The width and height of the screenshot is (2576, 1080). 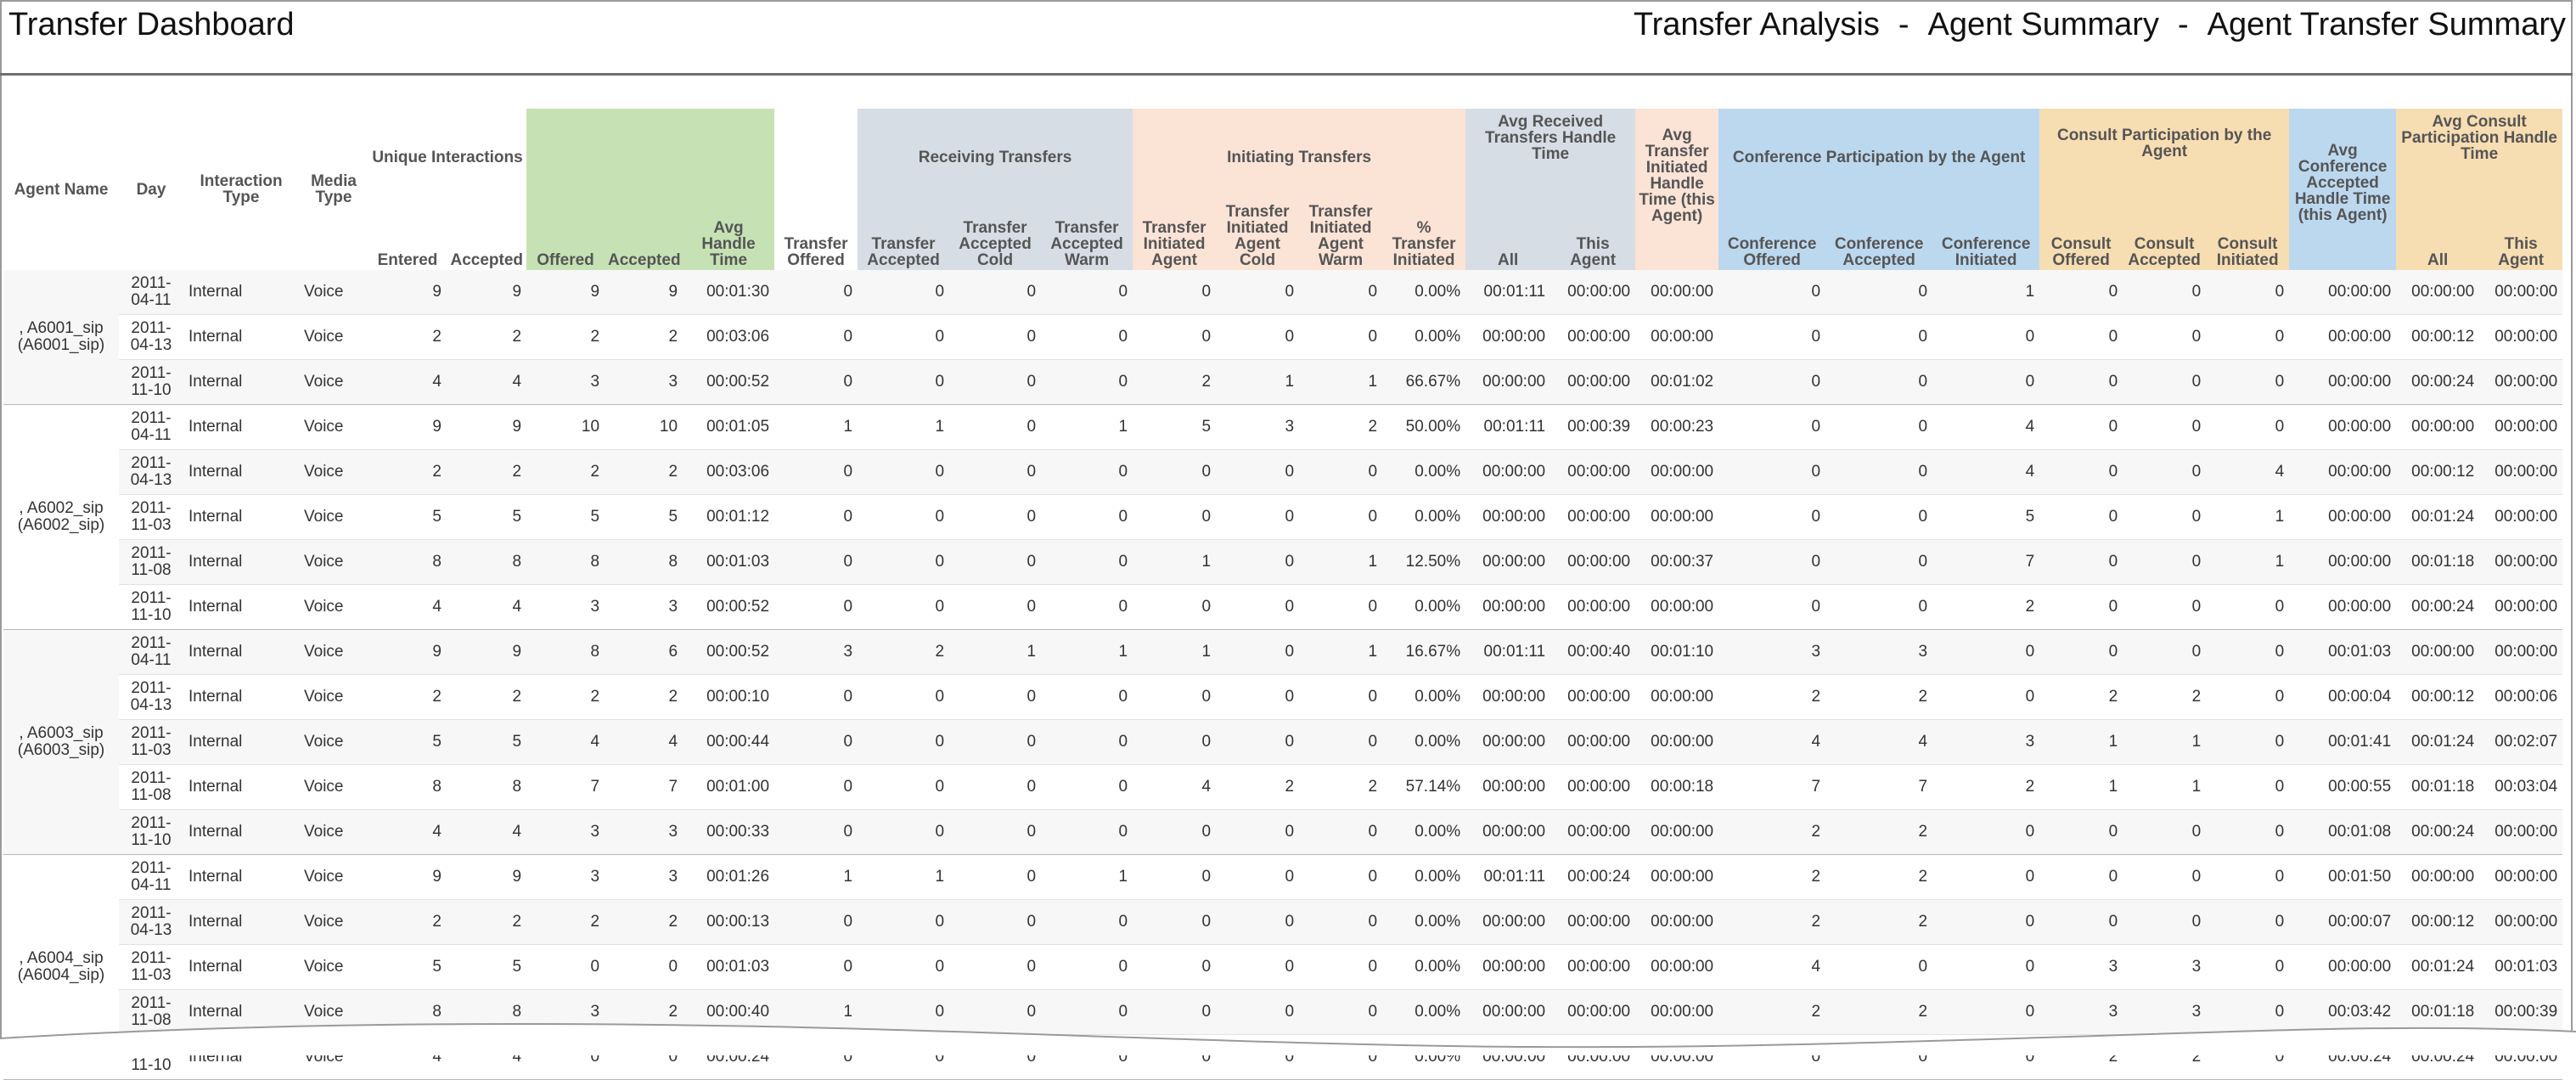 What do you see at coordinates (151, 427) in the screenshot?
I see `cell-day: 2011-04-11` at bounding box center [151, 427].